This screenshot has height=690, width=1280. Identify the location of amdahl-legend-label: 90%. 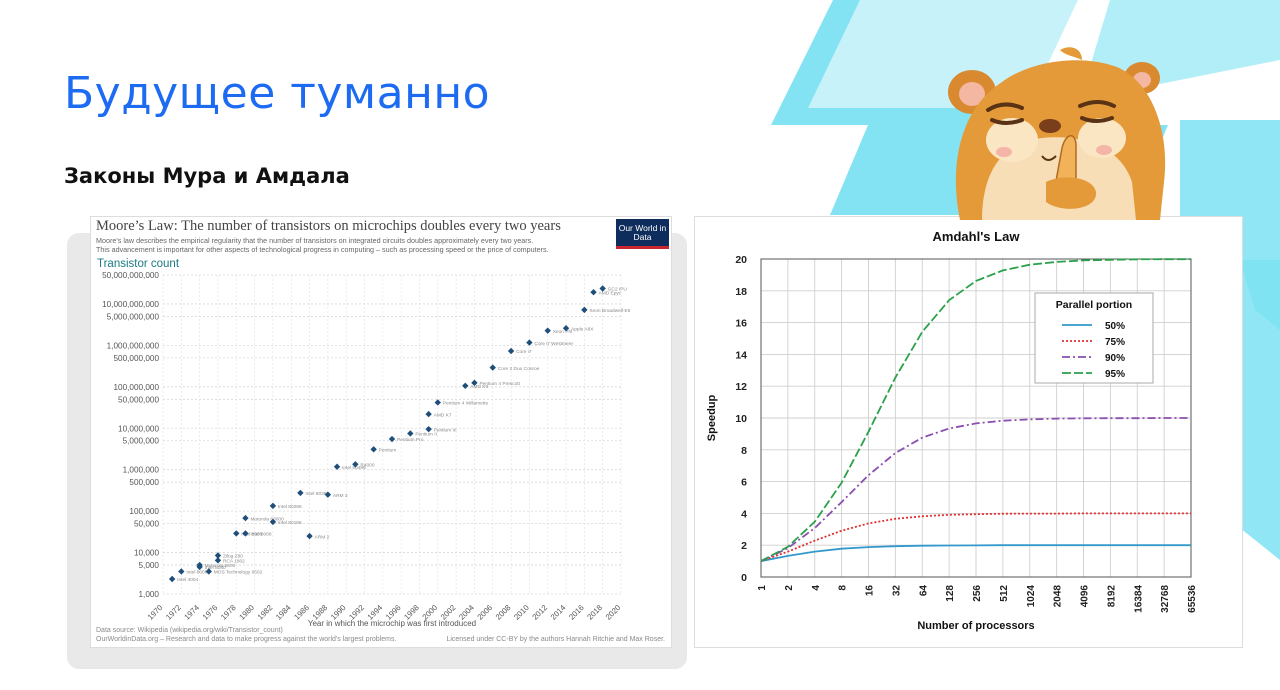
(1115, 358).